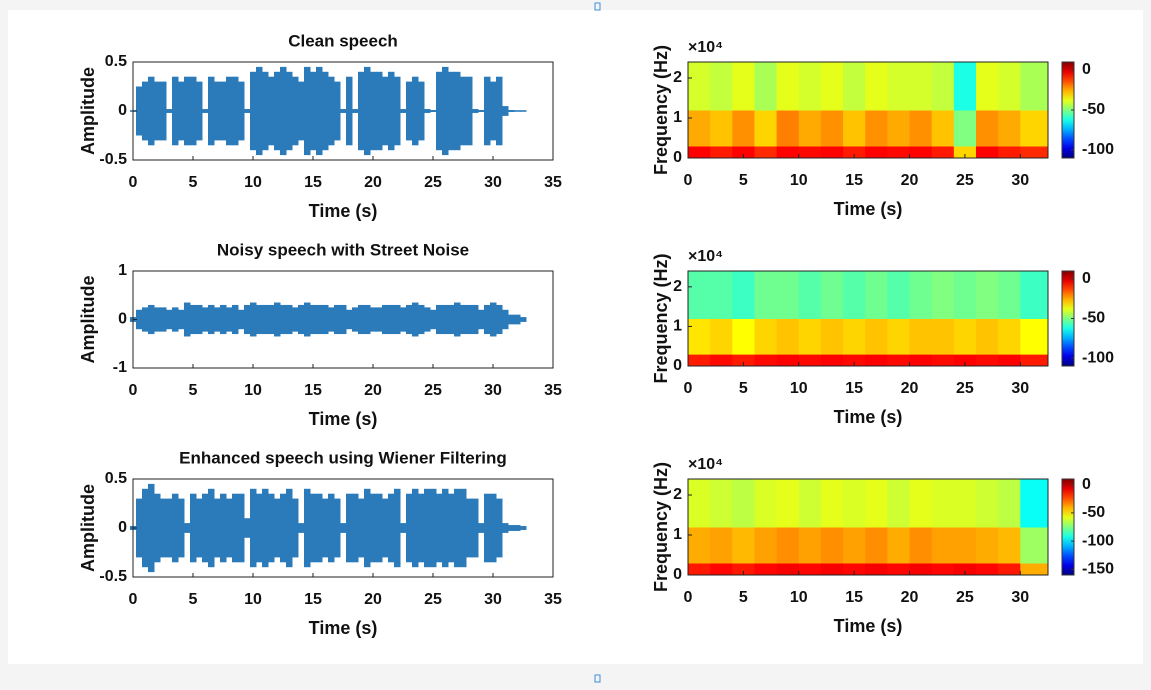 This screenshot has height=690, width=1151. What do you see at coordinates (343, 249) in the screenshot?
I see `chart-title: Noisy speech with Street Noise` at bounding box center [343, 249].